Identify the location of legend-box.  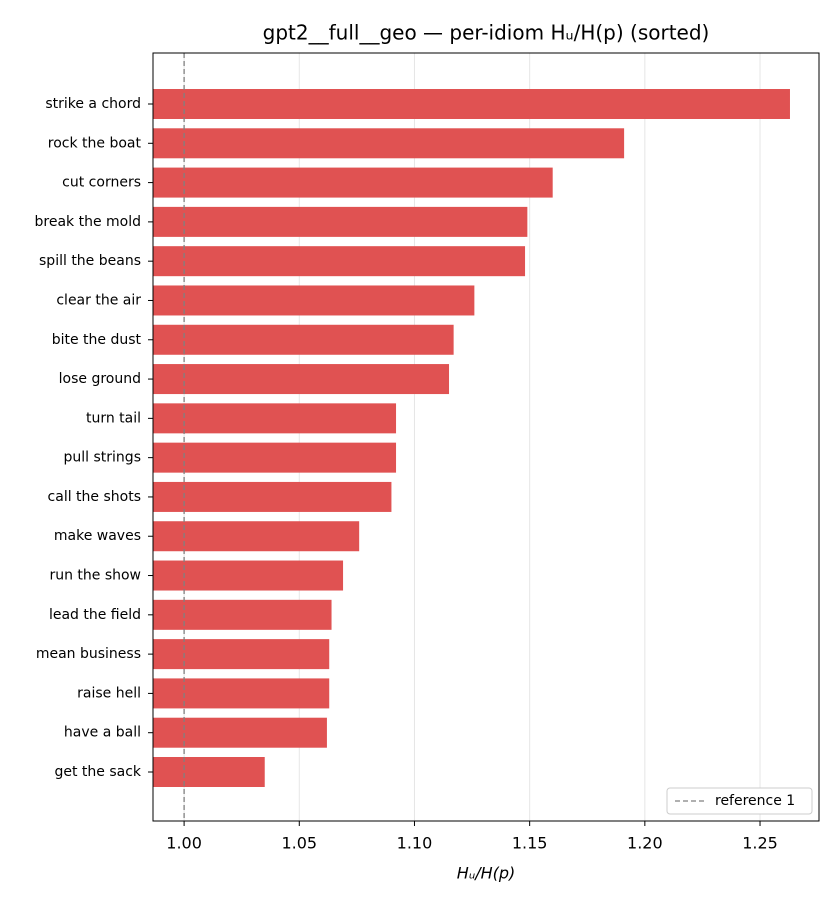
(739, 801).